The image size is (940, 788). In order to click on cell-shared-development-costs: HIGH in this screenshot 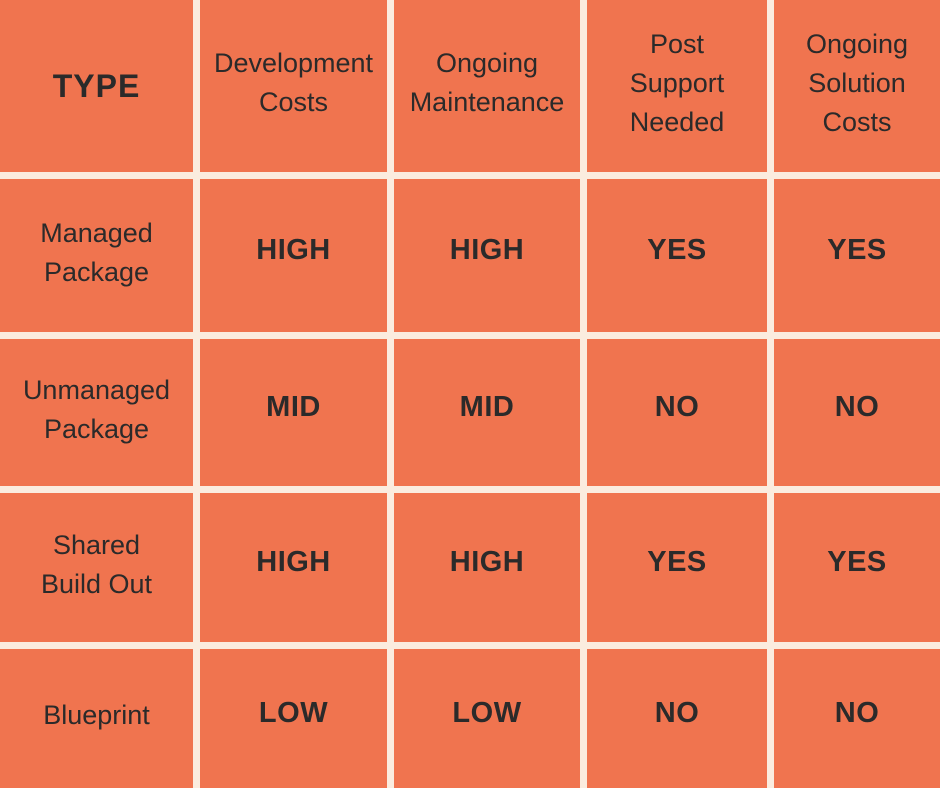, I will do `click(293, 567)`.